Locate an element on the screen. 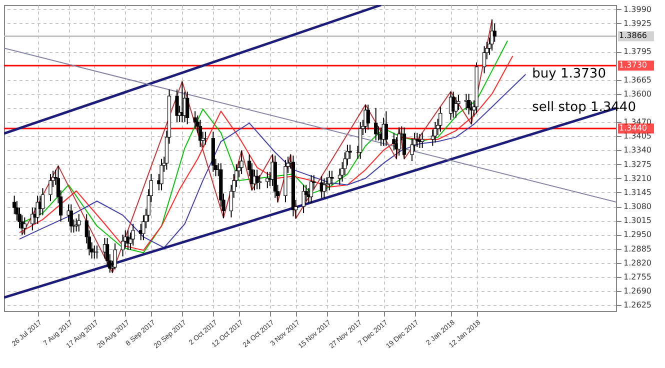  annotation: buy 1.3730 is located at coordinates (569, 74).